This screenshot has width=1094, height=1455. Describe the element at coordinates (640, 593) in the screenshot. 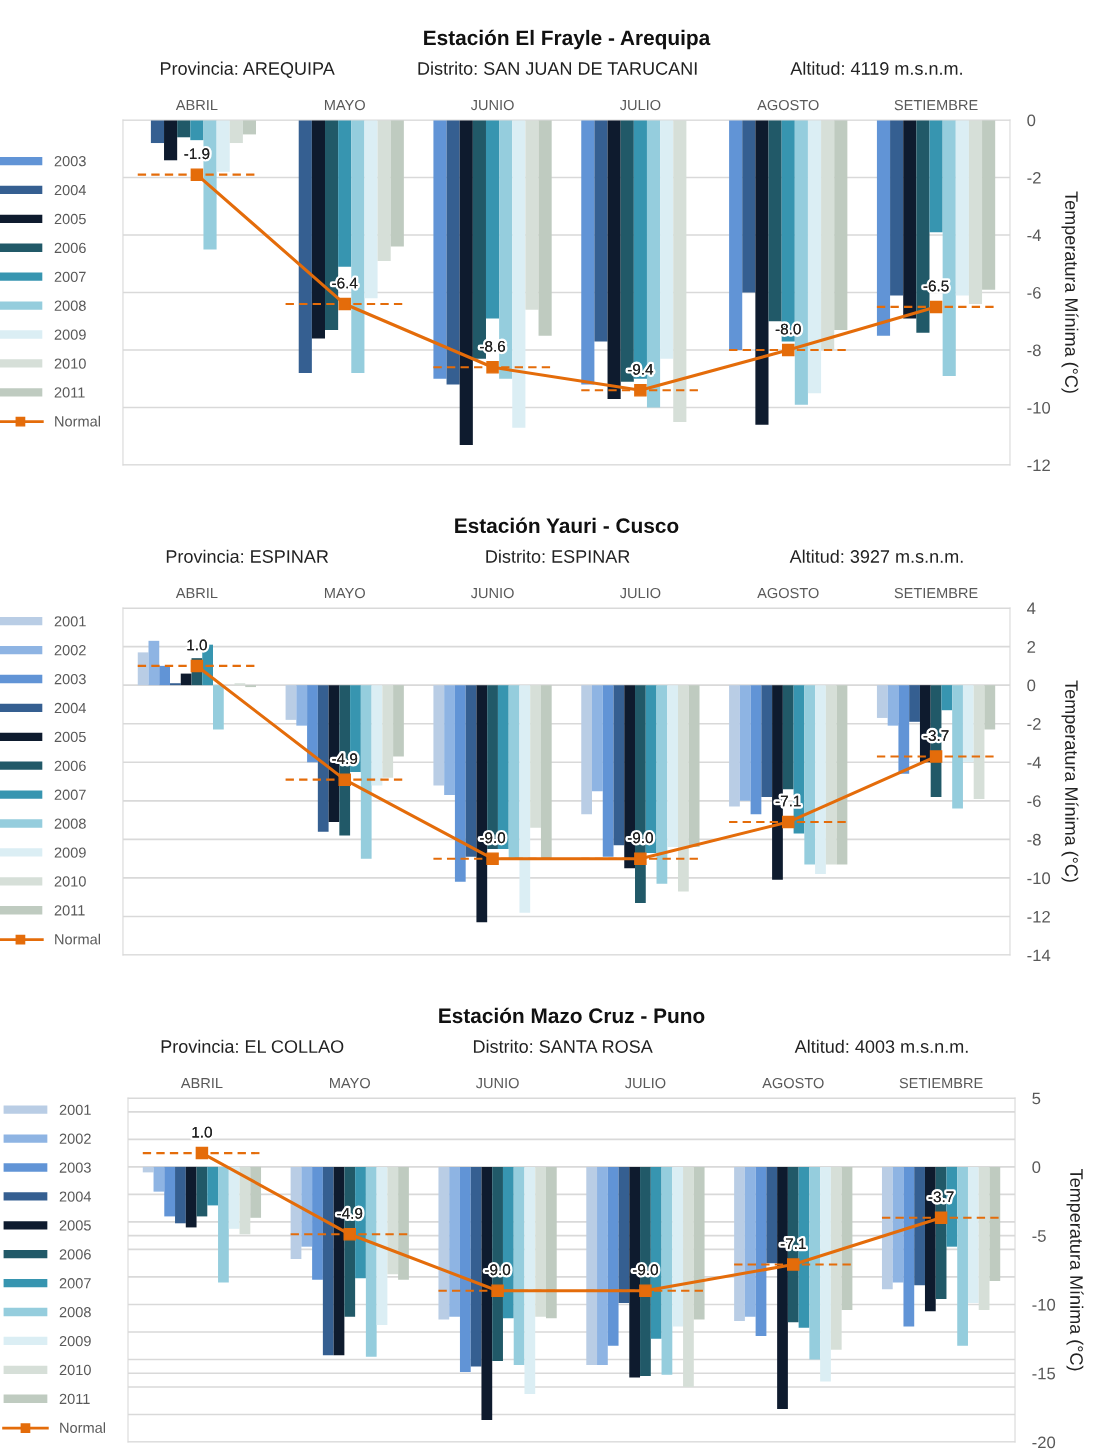

I see `x-tick-label: JULIO` at that location.